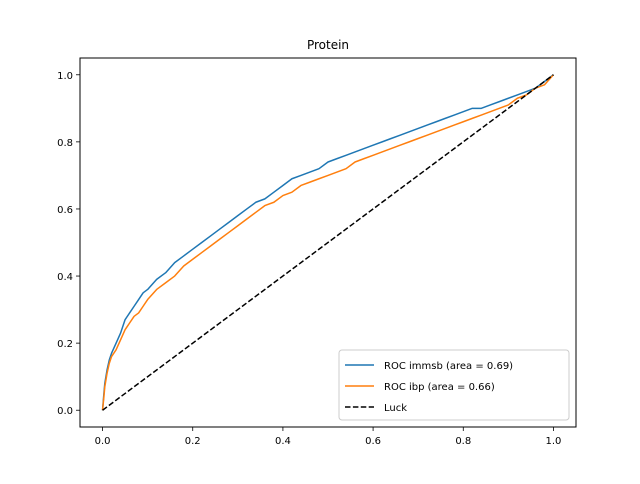 The height and width of the screenshot is (484, 640). What do you see at coordinates (65, 76) in the screenshot?
I see `y-tick-label: 1.0` at bounding box center [65, 76].